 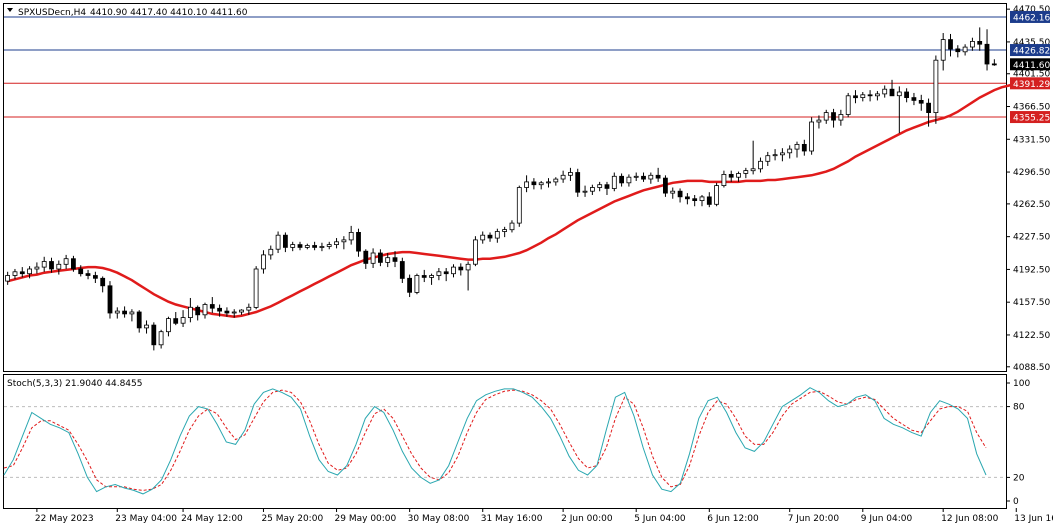 What do you see at coordinates (52, 13) in the screenshot?
I see `symbol-timeframe: SPXUSDecn,H4` at bounding box center [52, 13].